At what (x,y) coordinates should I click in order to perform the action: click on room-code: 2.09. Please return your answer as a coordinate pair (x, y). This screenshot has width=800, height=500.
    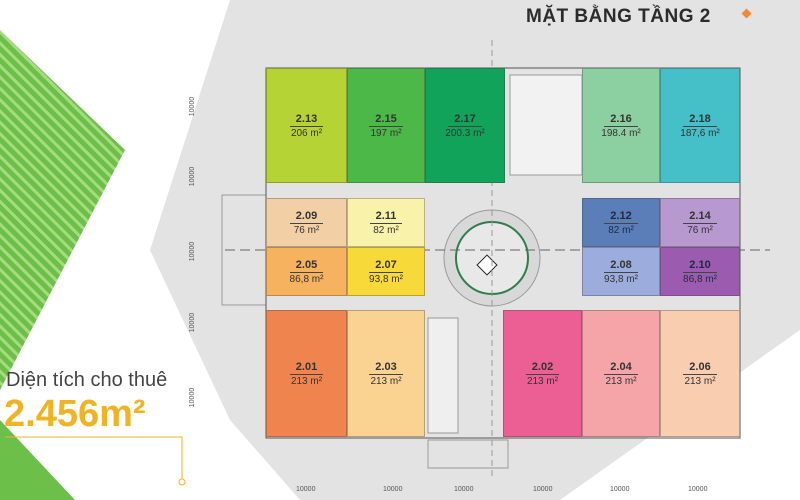
    Looking at the image, I should click on (306, 217).